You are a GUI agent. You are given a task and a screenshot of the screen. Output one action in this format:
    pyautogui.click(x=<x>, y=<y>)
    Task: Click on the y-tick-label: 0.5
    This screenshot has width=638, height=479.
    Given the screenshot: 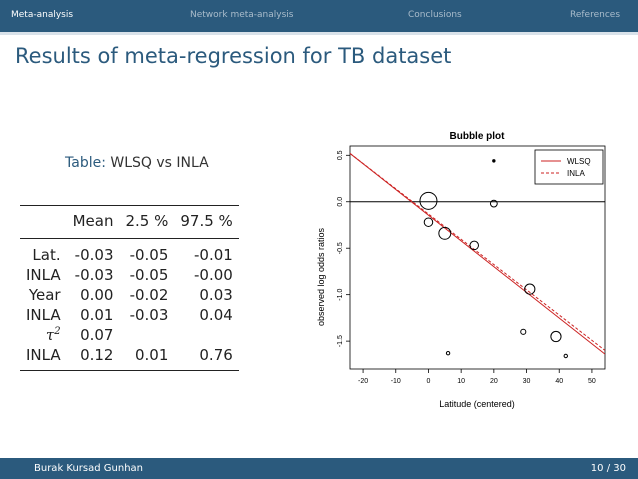 What is the action you would take?
    pyautogui.click(x=340, y=155)
    